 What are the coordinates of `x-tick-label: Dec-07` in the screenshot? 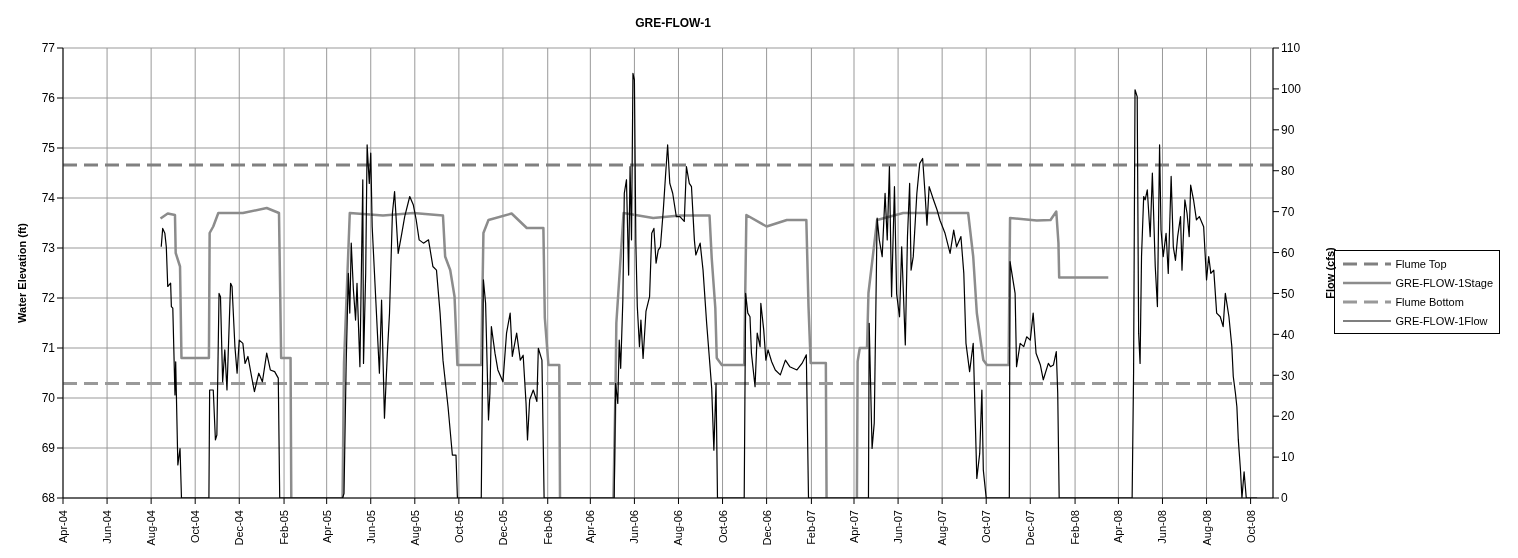 It's located at (1030, 528).